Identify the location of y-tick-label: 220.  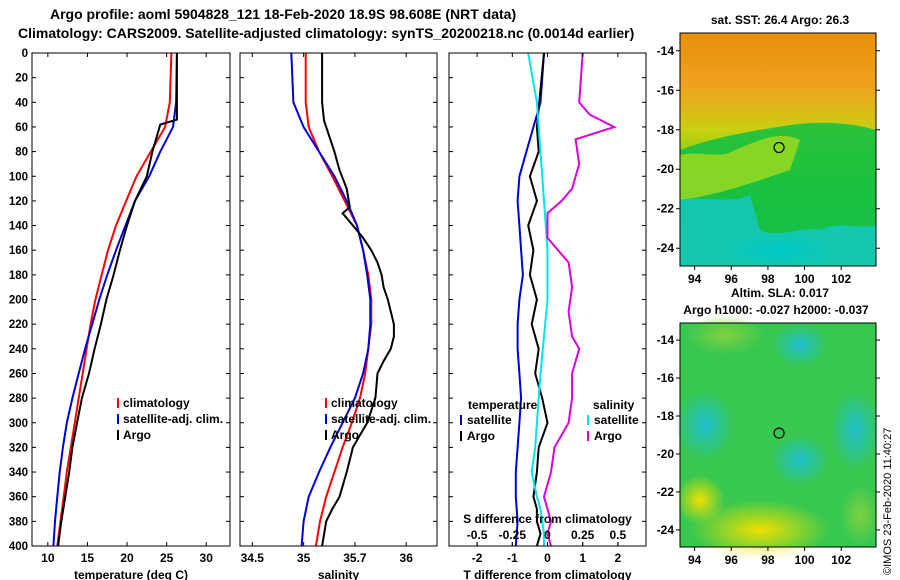
(18, 325).